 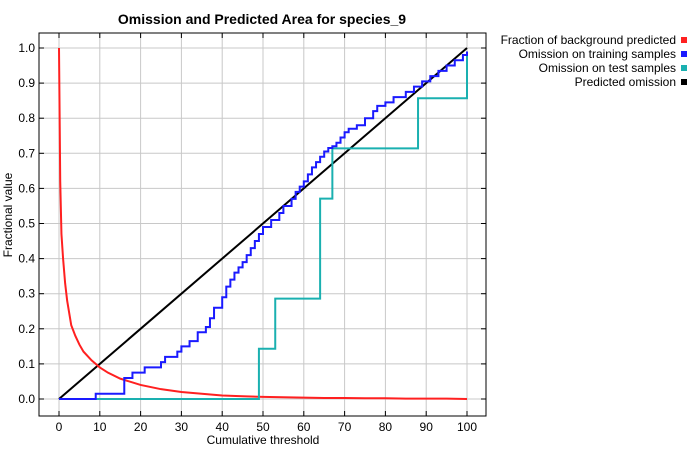 What do you see at coordinates (26, 364) in the screenshot?
I see `y-tick-label: 0.1` at bounding box center [26, 364].